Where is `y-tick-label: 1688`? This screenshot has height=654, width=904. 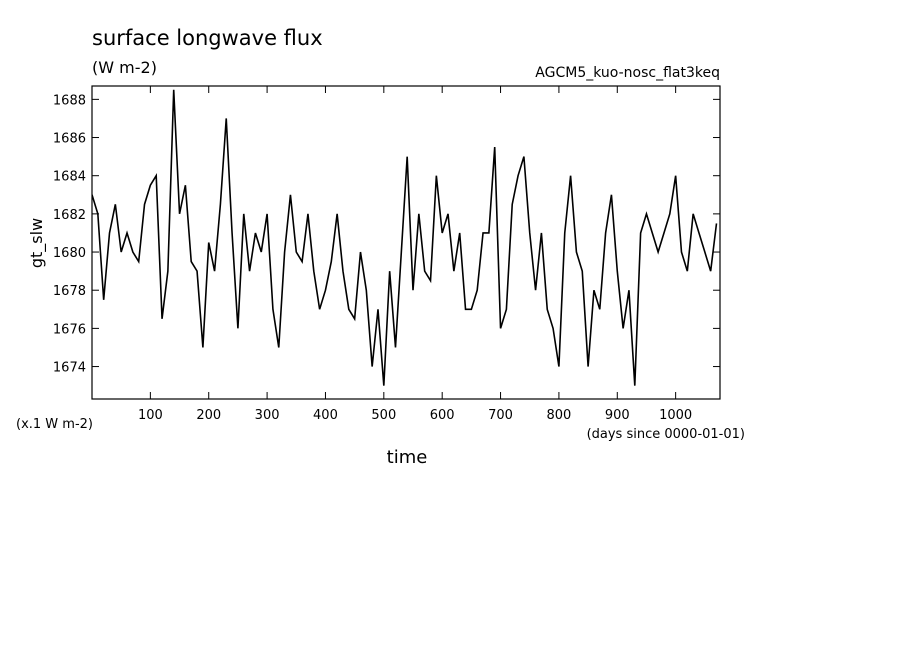
y-tick-label: 1688 is located at coordinates (69, 100).